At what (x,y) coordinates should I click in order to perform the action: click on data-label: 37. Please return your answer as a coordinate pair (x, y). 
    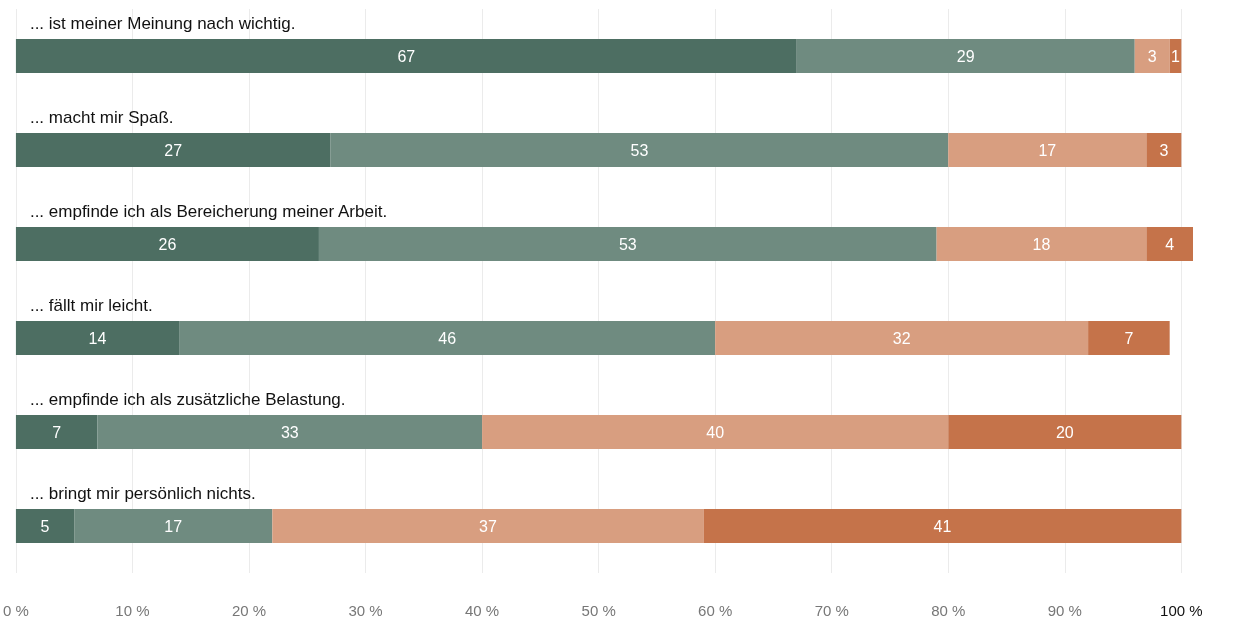
    Looking at the image, I should click on (488, 526).